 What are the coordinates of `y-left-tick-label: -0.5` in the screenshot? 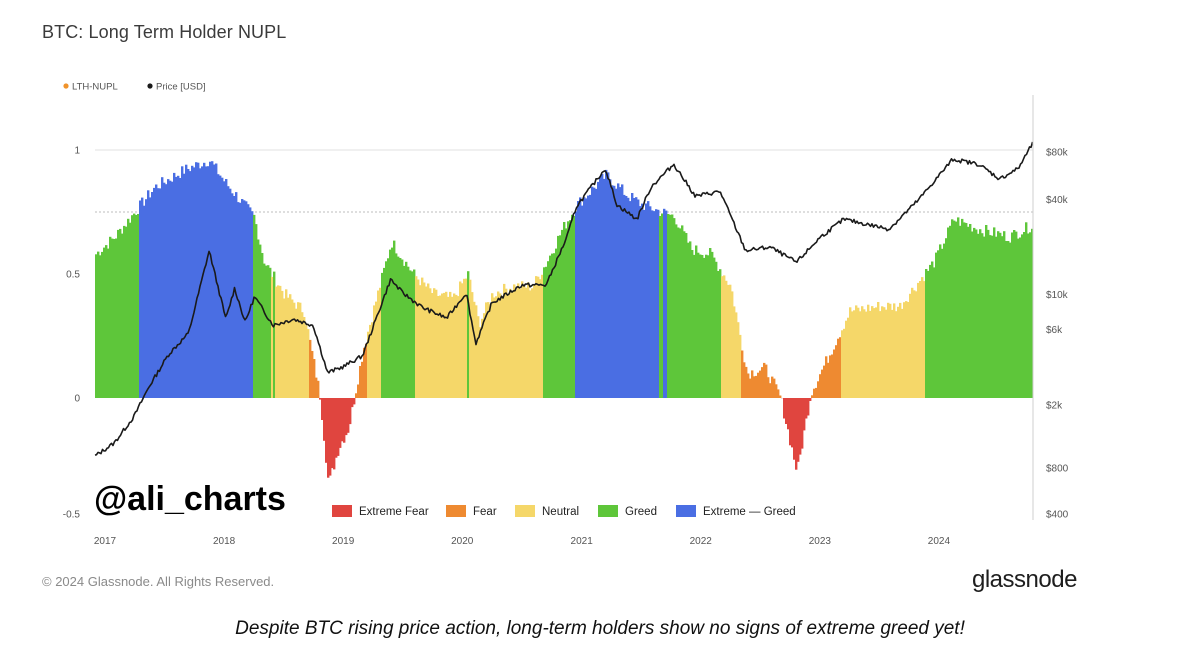 It's located at (72, 515).